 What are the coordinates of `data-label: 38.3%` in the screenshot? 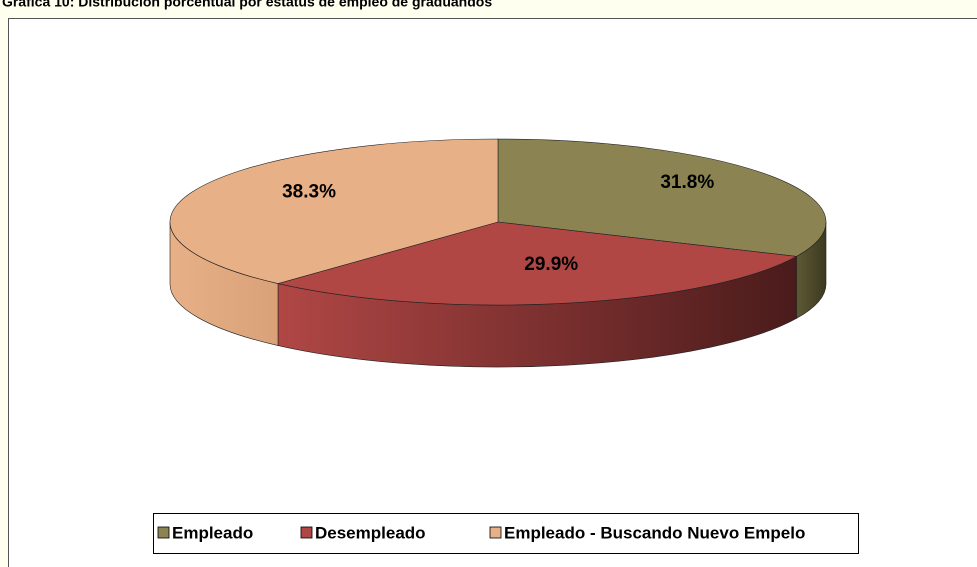 It's located at (309, 192).